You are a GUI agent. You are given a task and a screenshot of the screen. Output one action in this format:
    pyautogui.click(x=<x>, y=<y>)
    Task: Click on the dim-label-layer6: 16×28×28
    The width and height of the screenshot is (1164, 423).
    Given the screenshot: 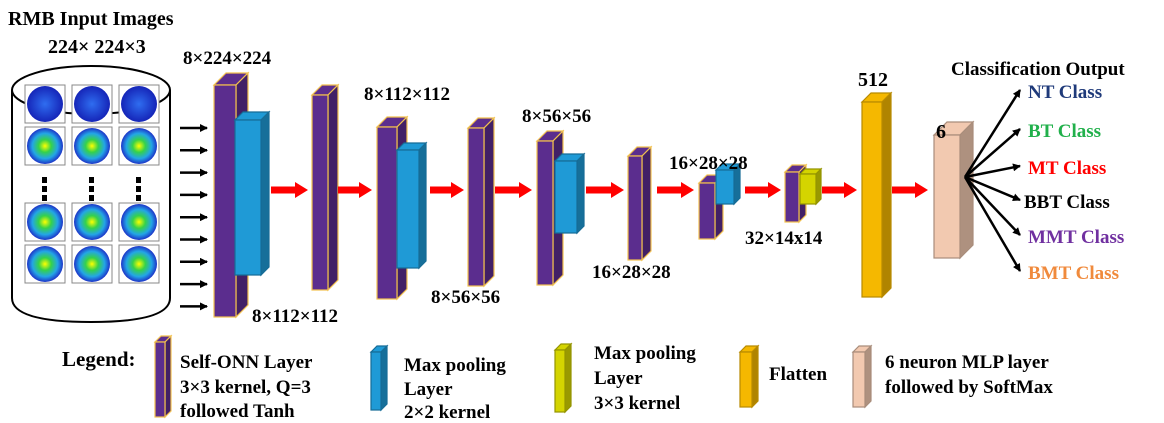 What is the action you would take?
    pyautogui.click(x=631, y=272)
    